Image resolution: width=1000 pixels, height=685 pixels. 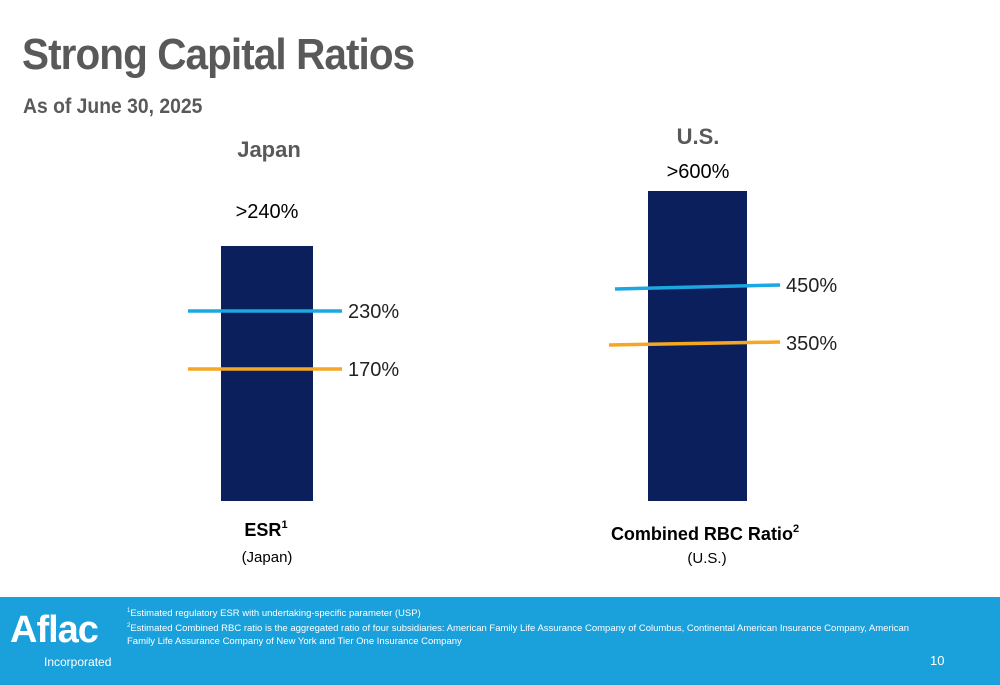 I want to click on us-category-footnote-ref: 2, so click(x=796, y=529).